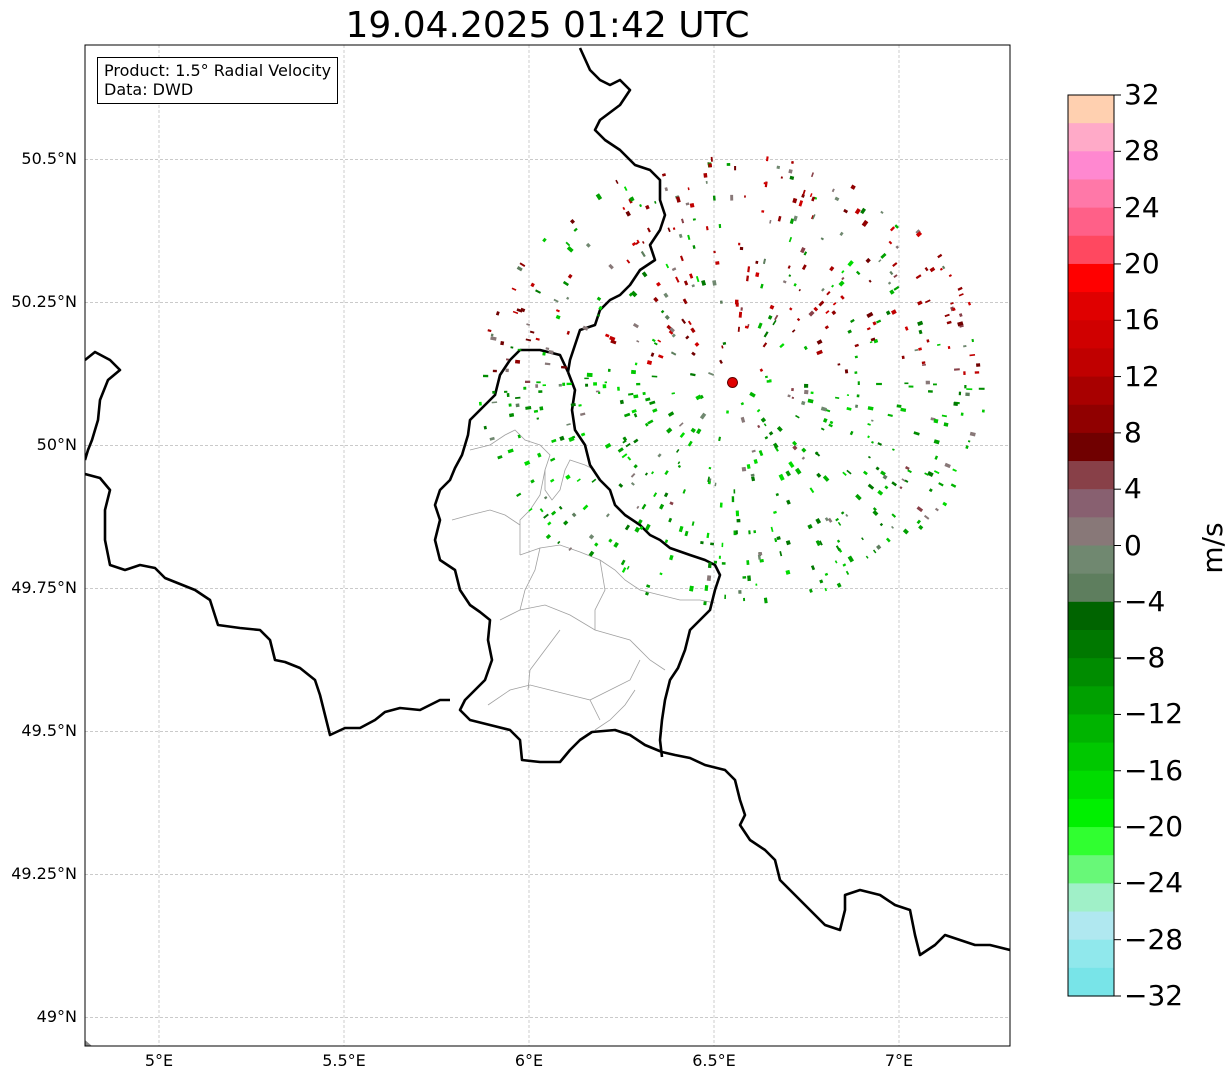 This screenshot has height=1081, width=1225. Describe the element at coordinates (899, 1060) in the screenshot. I see `lon-tick-label: 7°E` at that location.